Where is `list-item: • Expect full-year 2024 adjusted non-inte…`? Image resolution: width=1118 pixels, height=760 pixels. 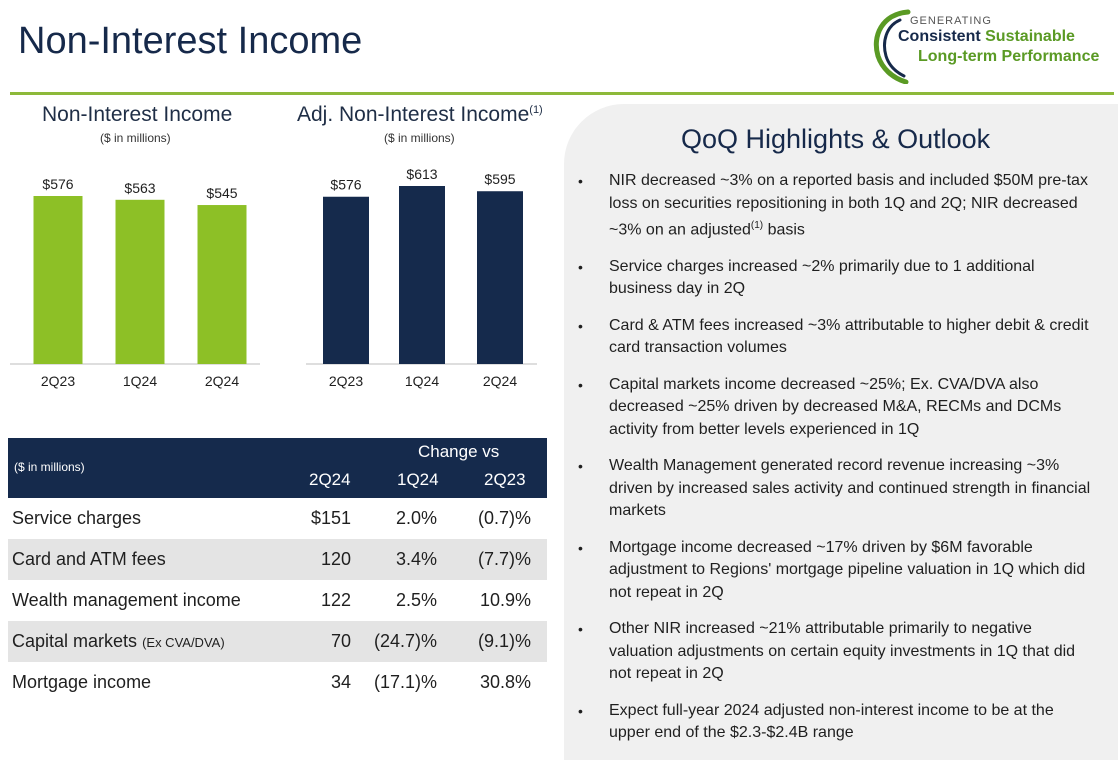
list-item: • Expect full-year 2024 adjusted non-inte… is located at coordinates (816, 721).